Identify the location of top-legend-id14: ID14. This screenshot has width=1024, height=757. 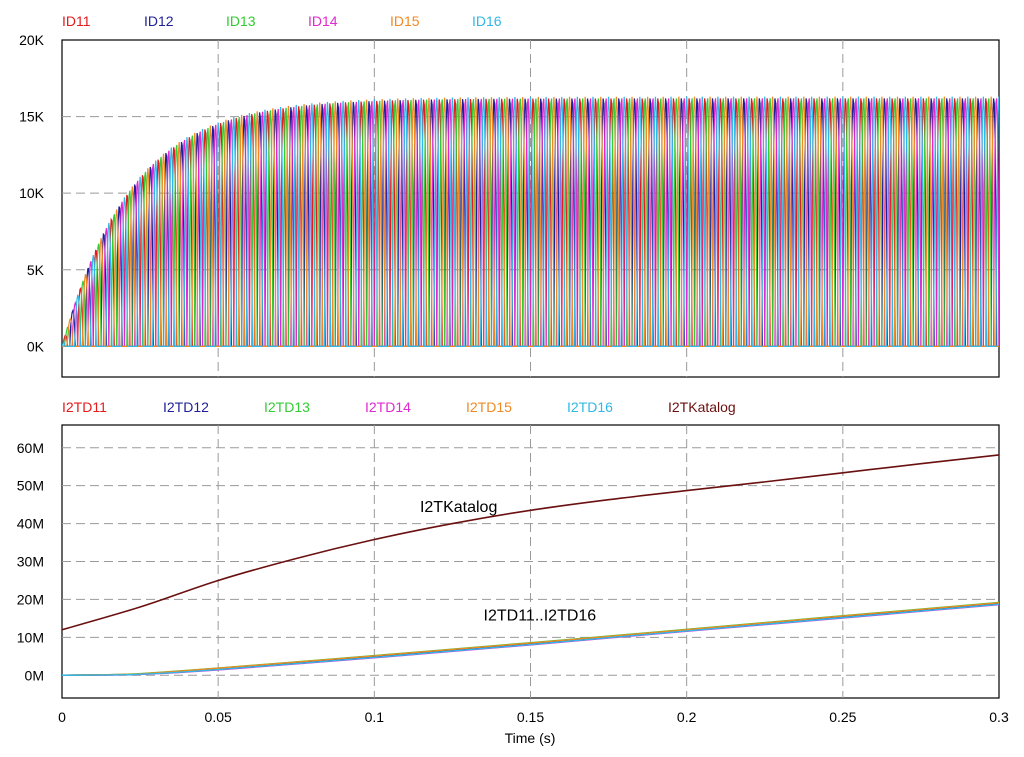
(323, 21).